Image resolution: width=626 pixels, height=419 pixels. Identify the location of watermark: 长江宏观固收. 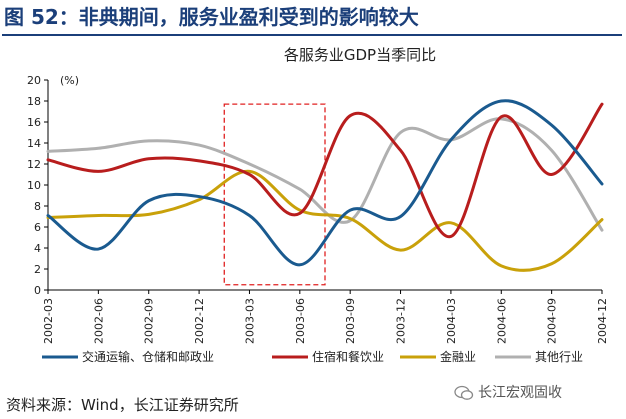
(508, 393).